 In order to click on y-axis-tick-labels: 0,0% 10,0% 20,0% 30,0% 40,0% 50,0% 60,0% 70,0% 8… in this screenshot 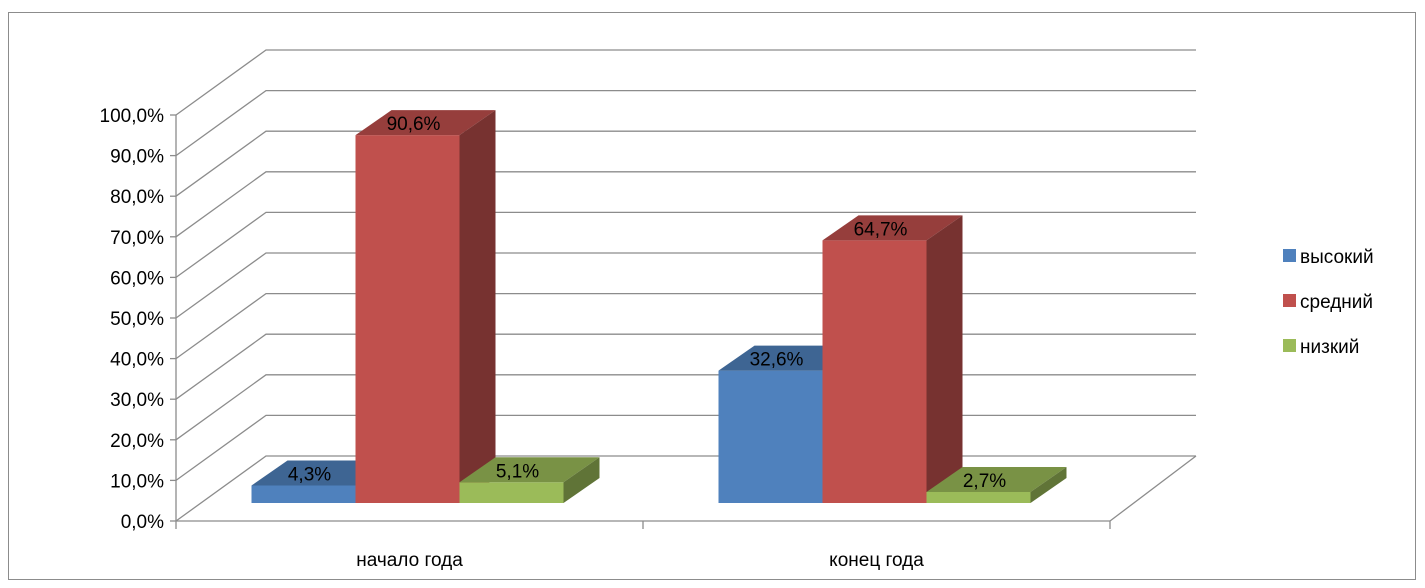, I will do `click(132, 319)`.